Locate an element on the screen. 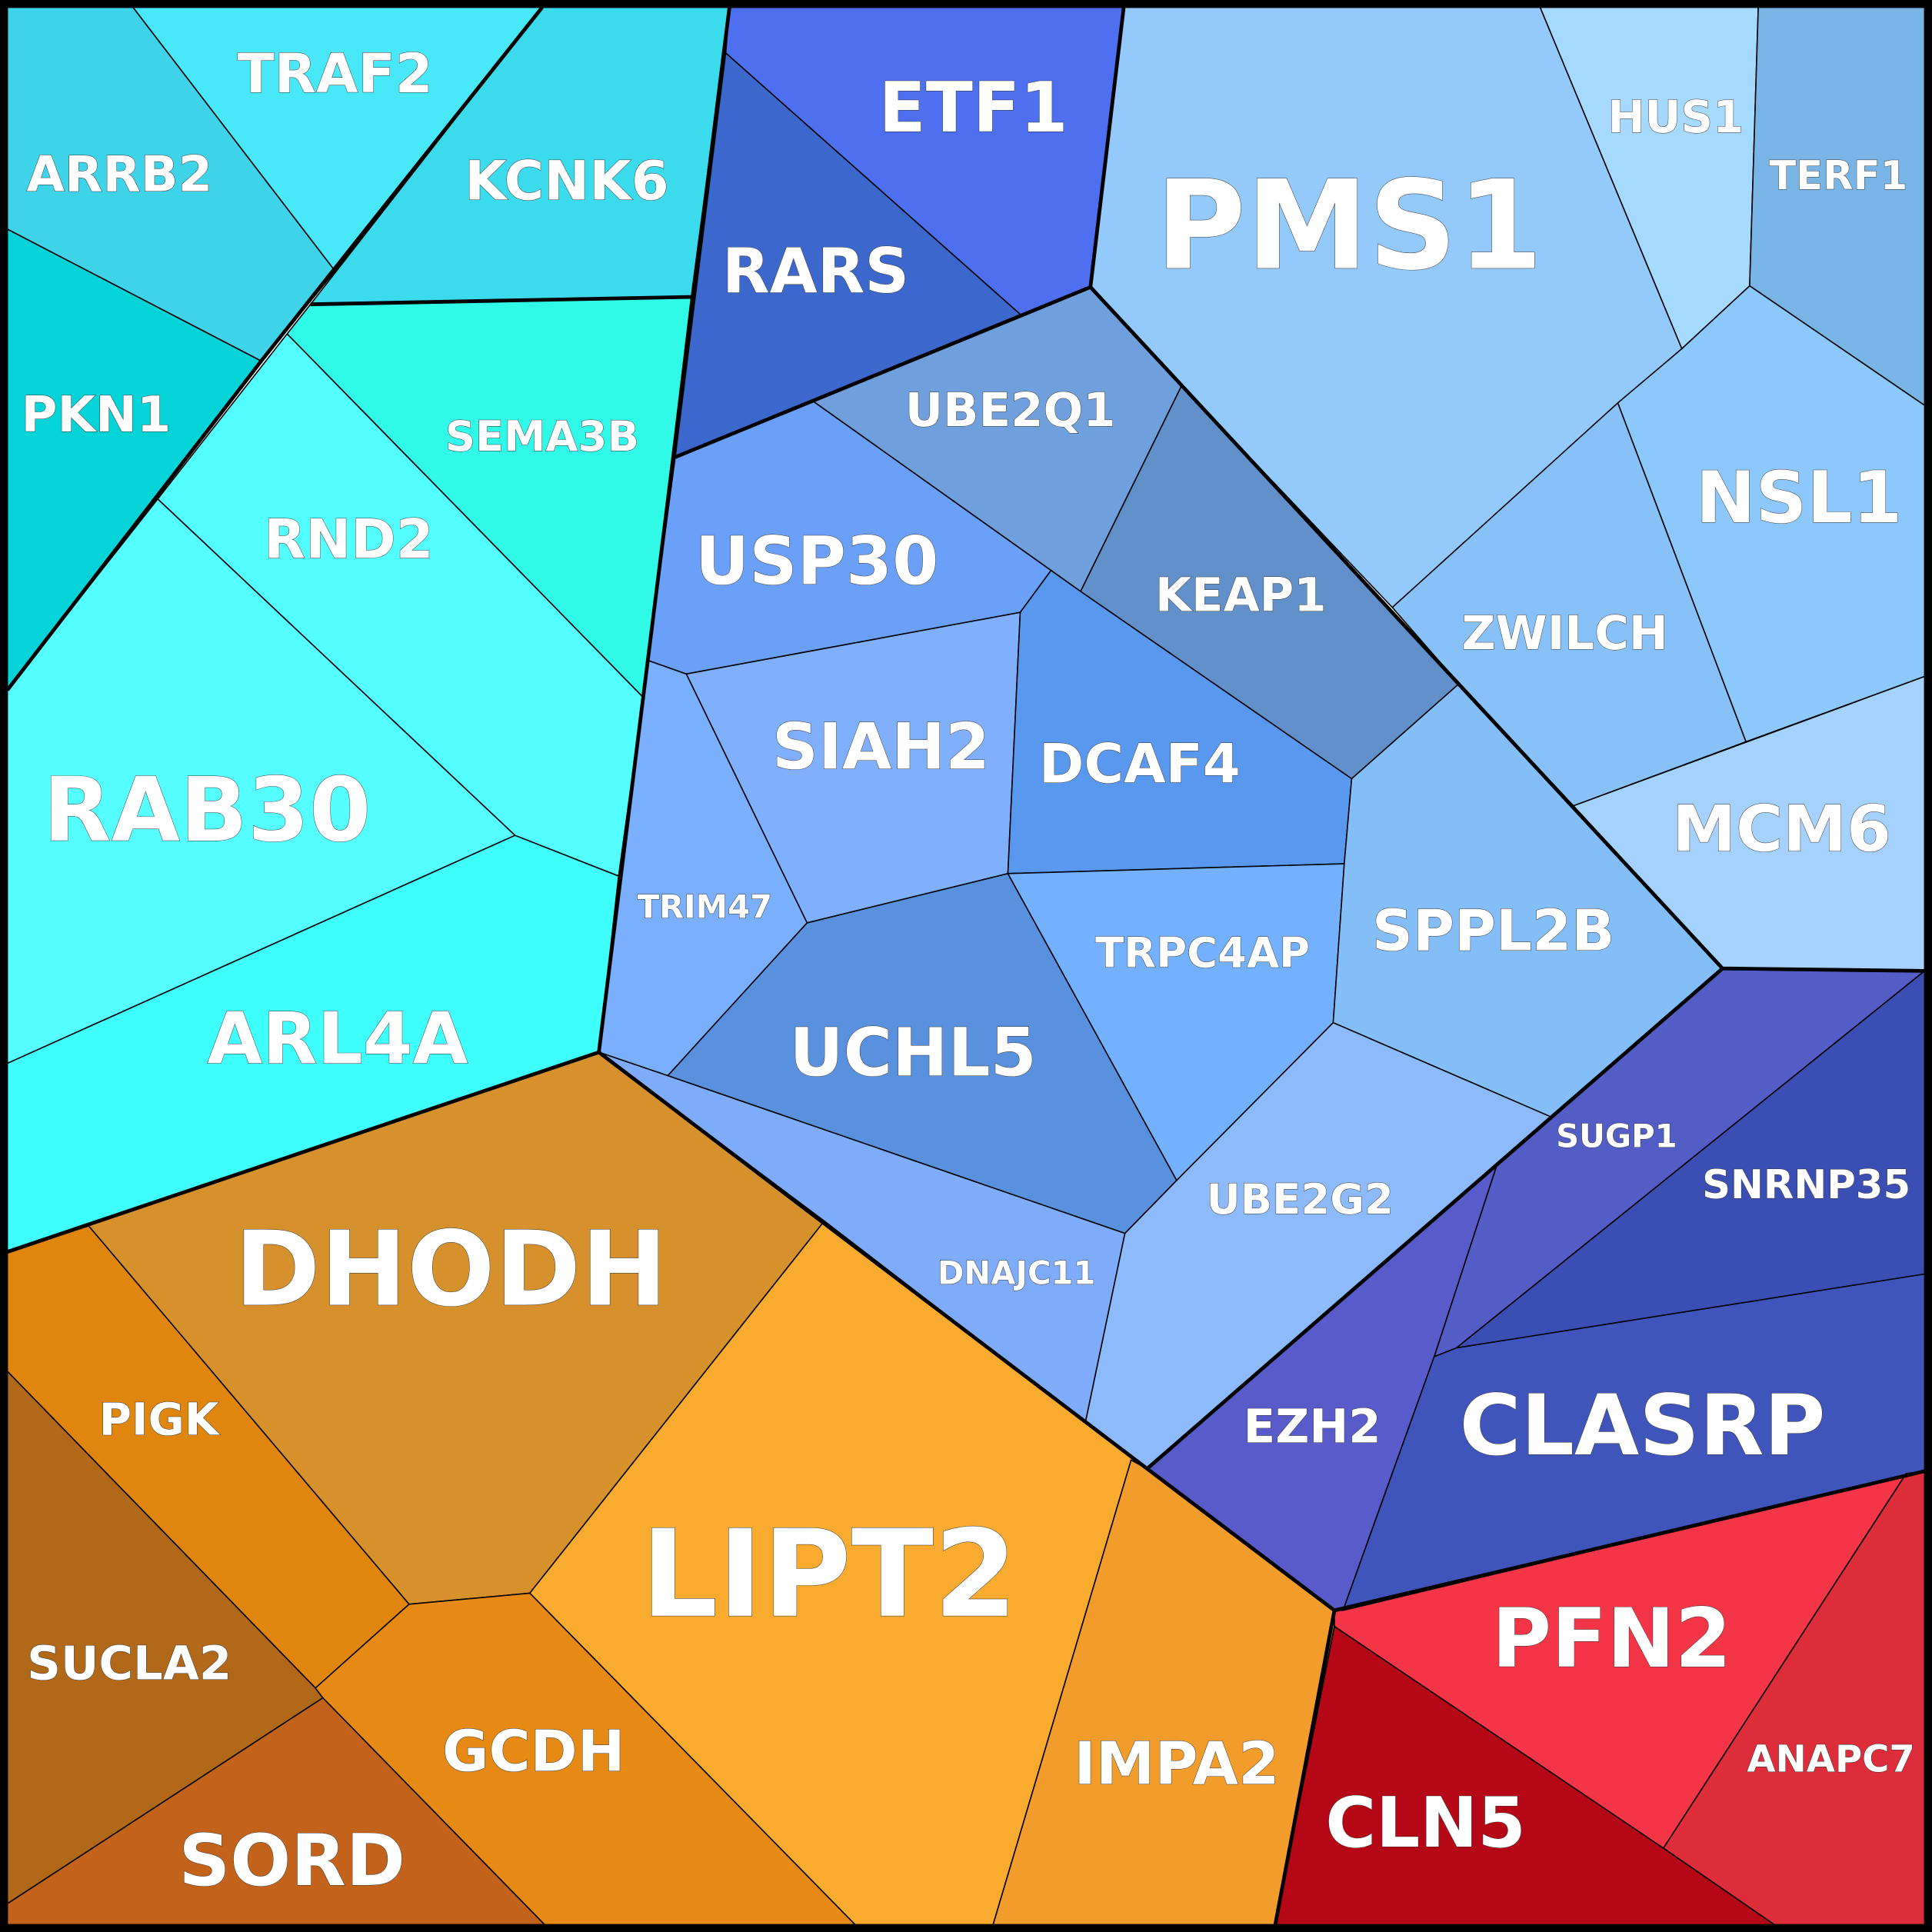 The height and width of the screenshot is (1932, 1932). cell-label: SNRNP35 is located at coordinates (1806, 1185).